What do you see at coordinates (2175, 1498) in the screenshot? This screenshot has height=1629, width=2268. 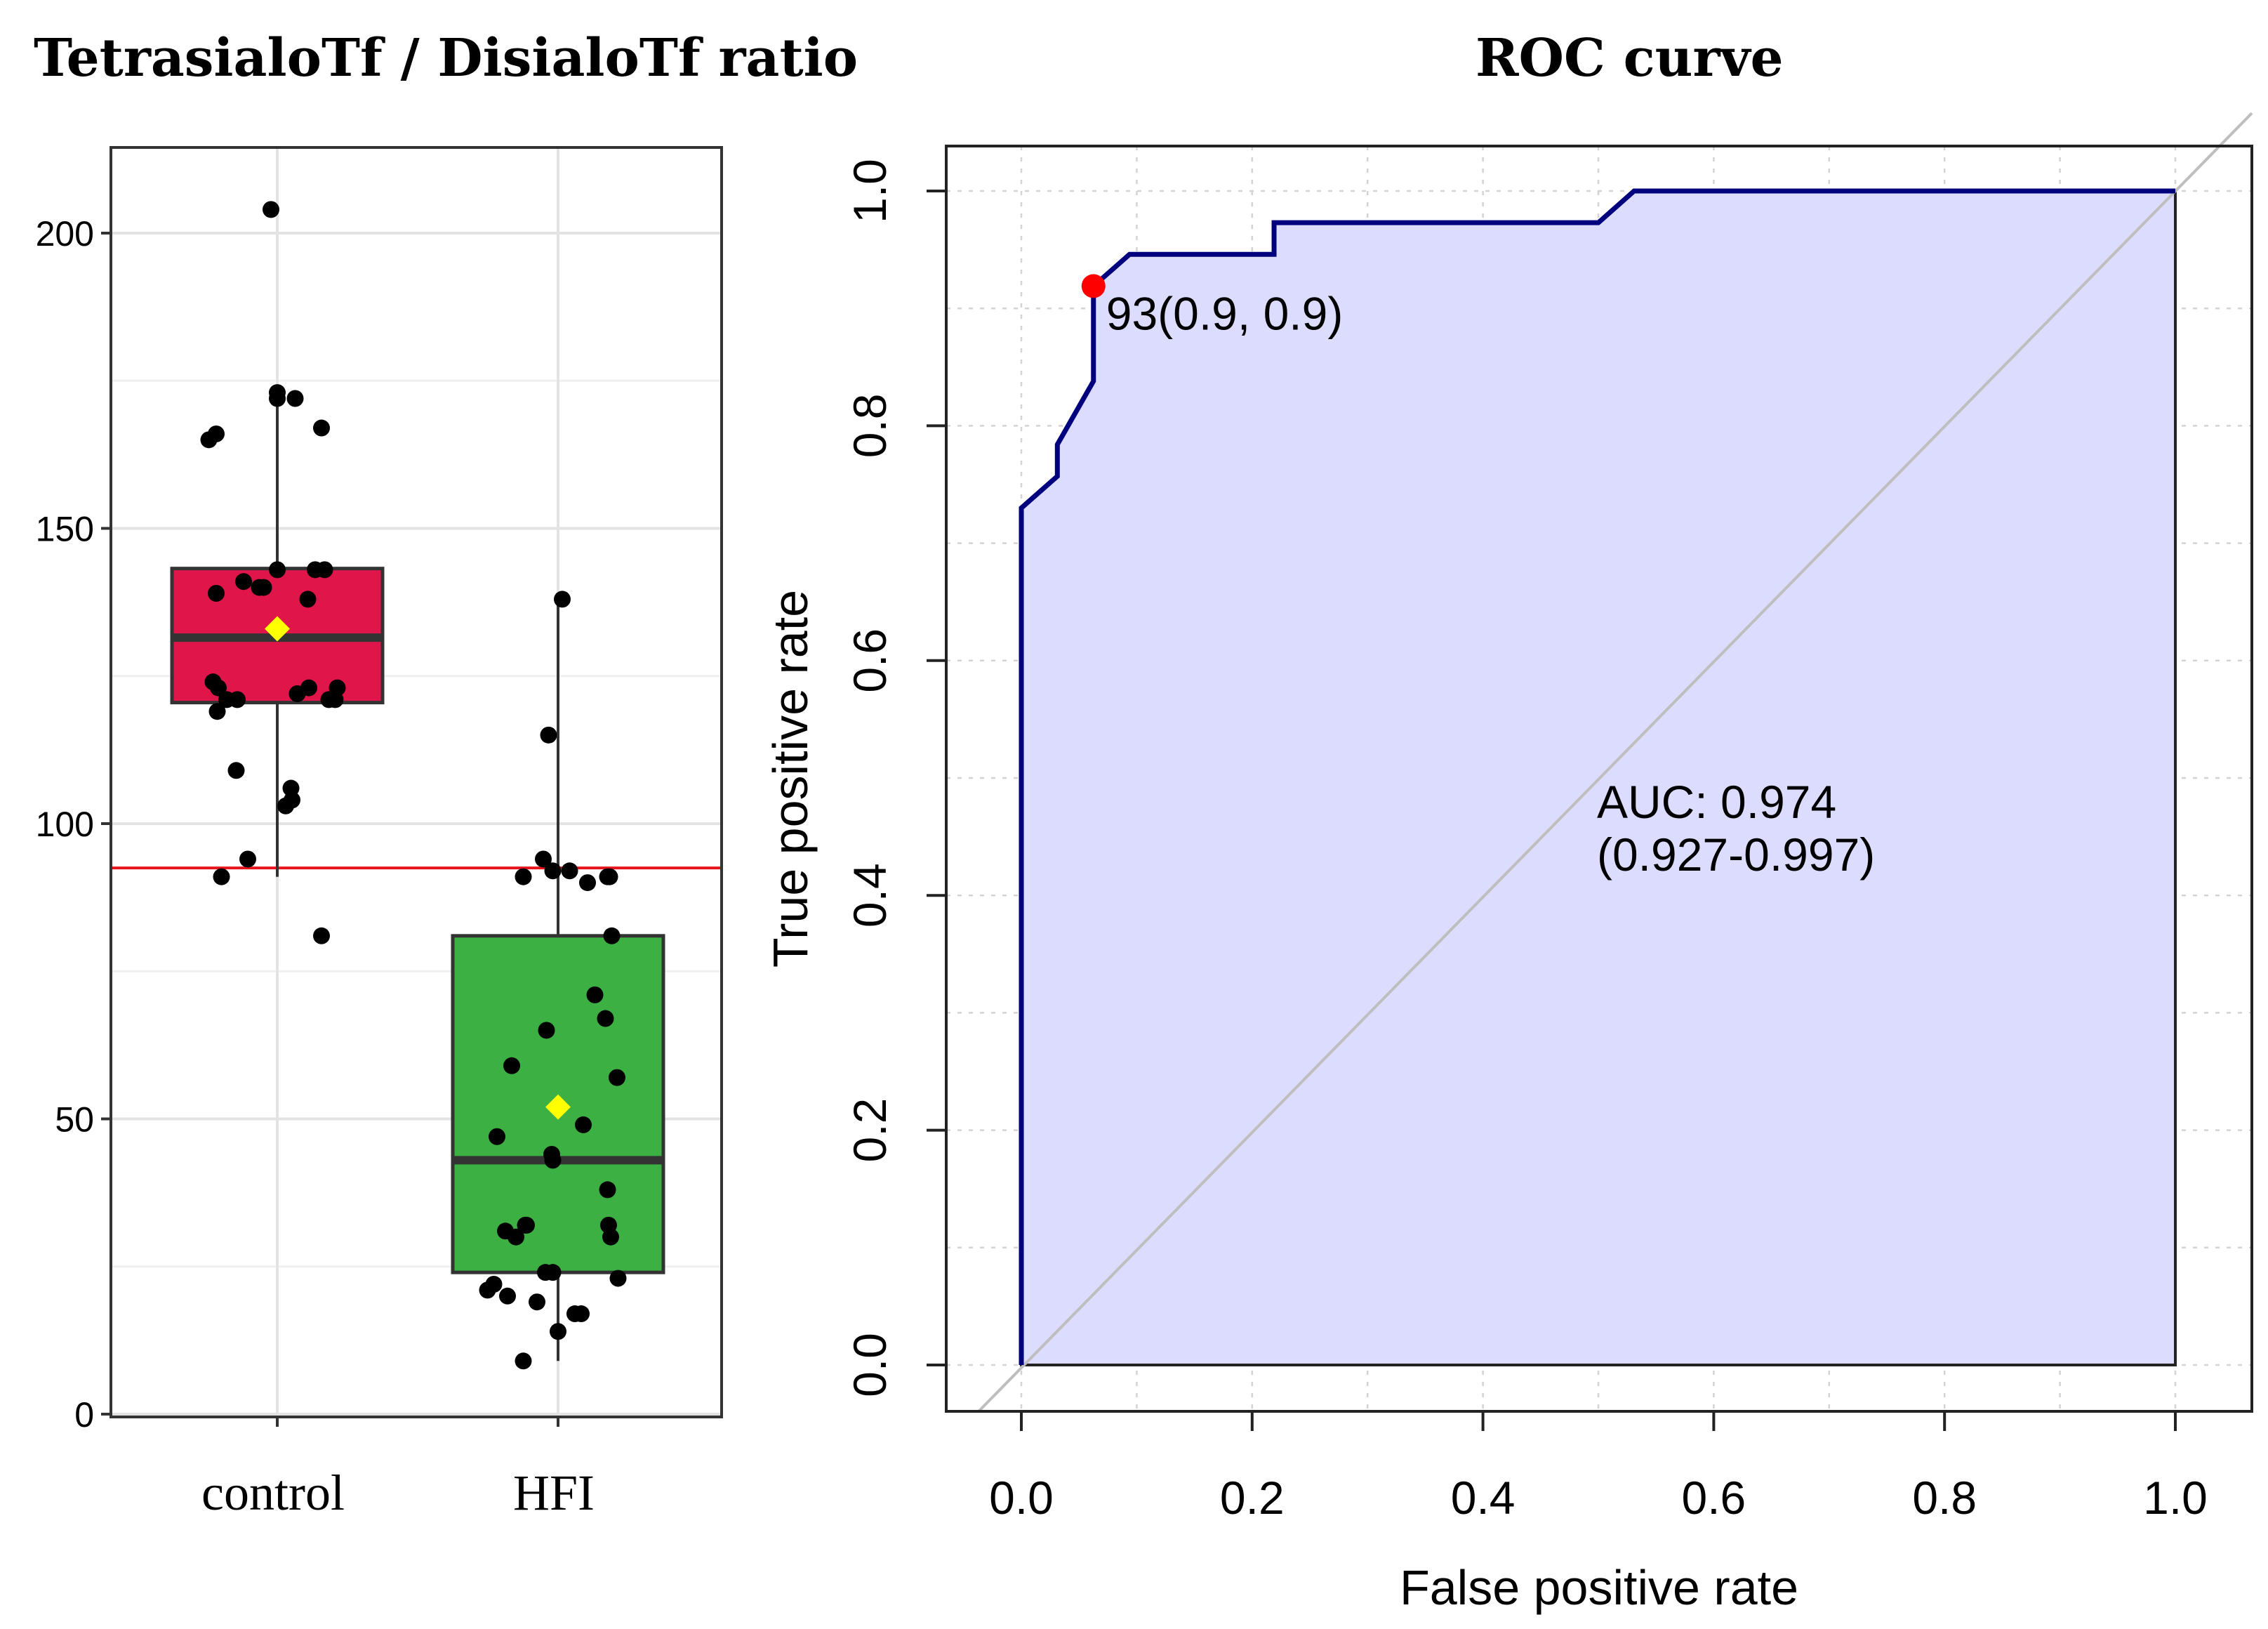 I see `roc-x-tick-label: 1.0` at bounding box center [2175, 1498].